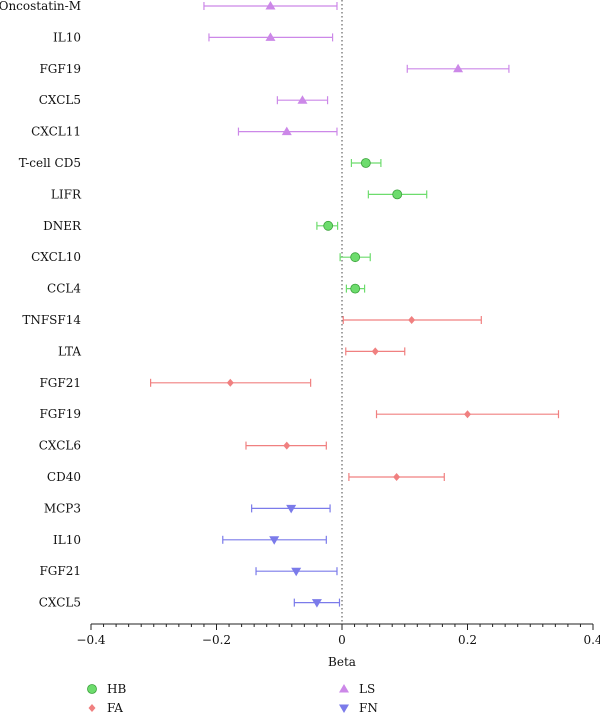 The image size is (600, 714). I want to click on legend-item-hb: HB, so click(106, 689).